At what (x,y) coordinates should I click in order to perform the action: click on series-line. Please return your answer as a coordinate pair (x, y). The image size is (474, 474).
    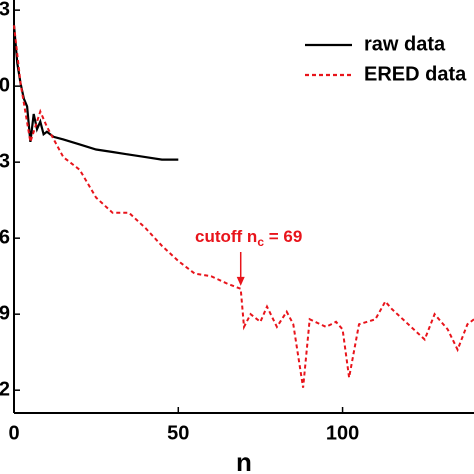
    Looking at the image, I should click on (95, 93).